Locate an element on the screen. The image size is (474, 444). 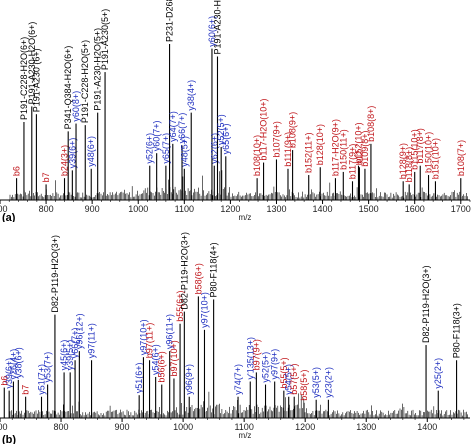
peak-label: b58(6+) is located at coordinates (198, 278).